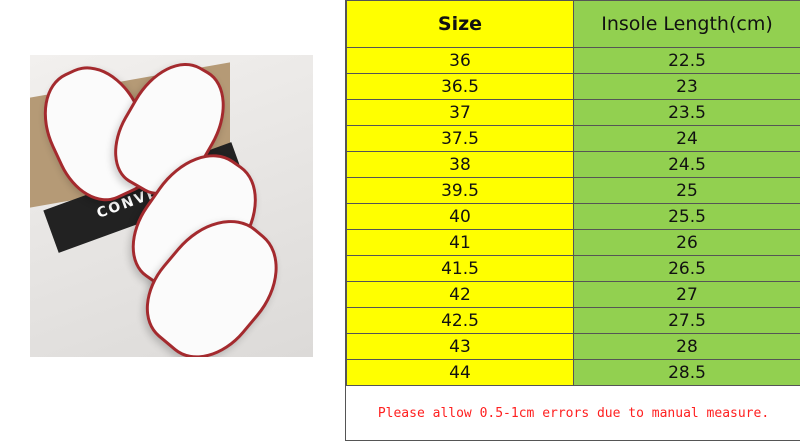 The height and width of the screenshot is (441, 800). What do you see at coordinates (460, 216) in the screenshot?
I see `size-cell: 40` at bounding box center [460, 216].